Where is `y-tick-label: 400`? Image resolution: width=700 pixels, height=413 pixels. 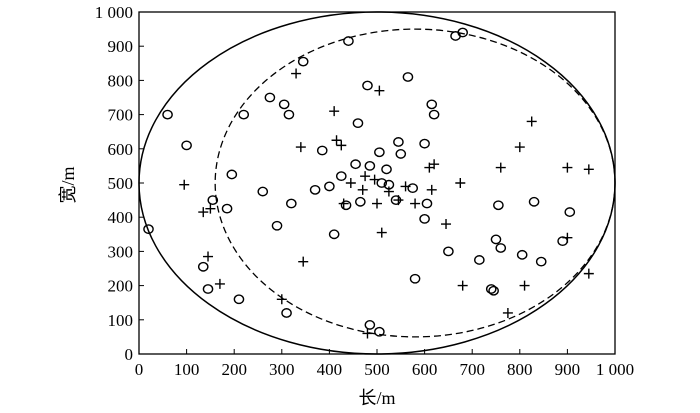
y-tick-label: 400 is located at coordinates (121, 217).